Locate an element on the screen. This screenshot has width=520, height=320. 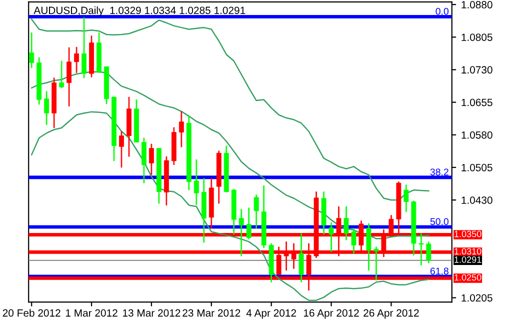
y-tick-label: 1.0655 is located at coordinates (477, 102).